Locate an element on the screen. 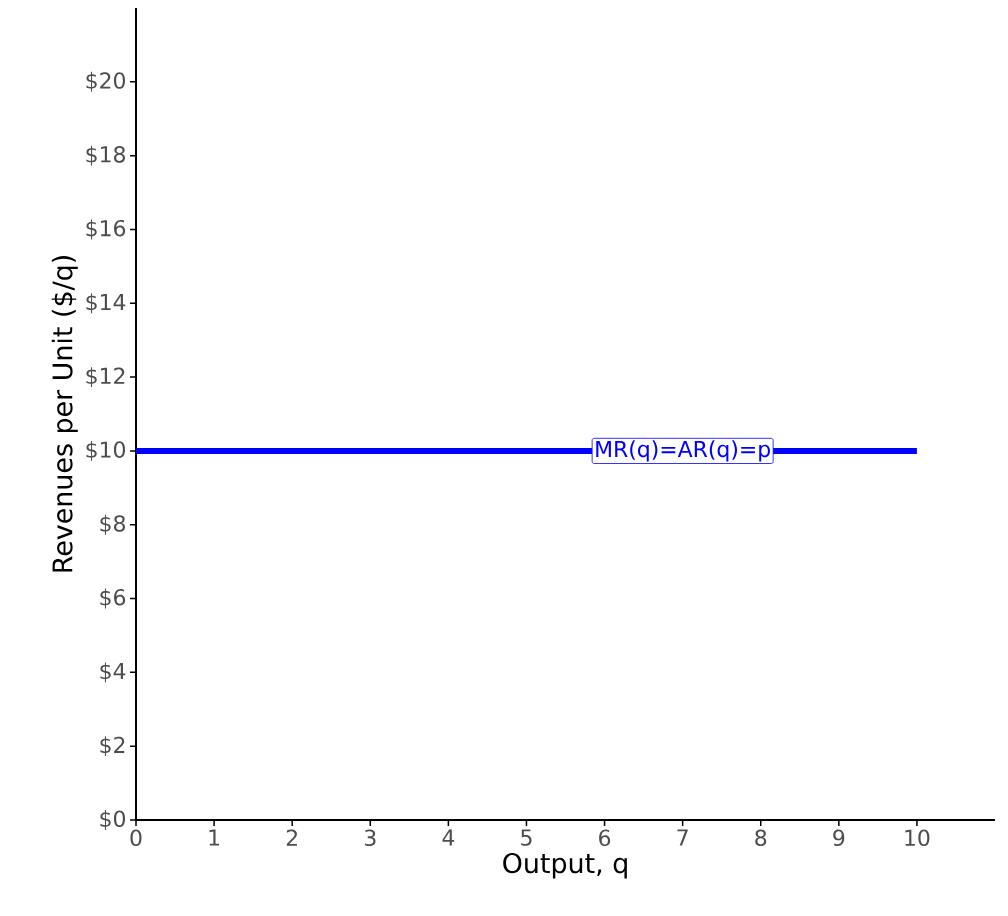 Image resolution: width=1008 pixels, height=916 pixels. x-tick-label: 8 is located at coordinates (761, 838).